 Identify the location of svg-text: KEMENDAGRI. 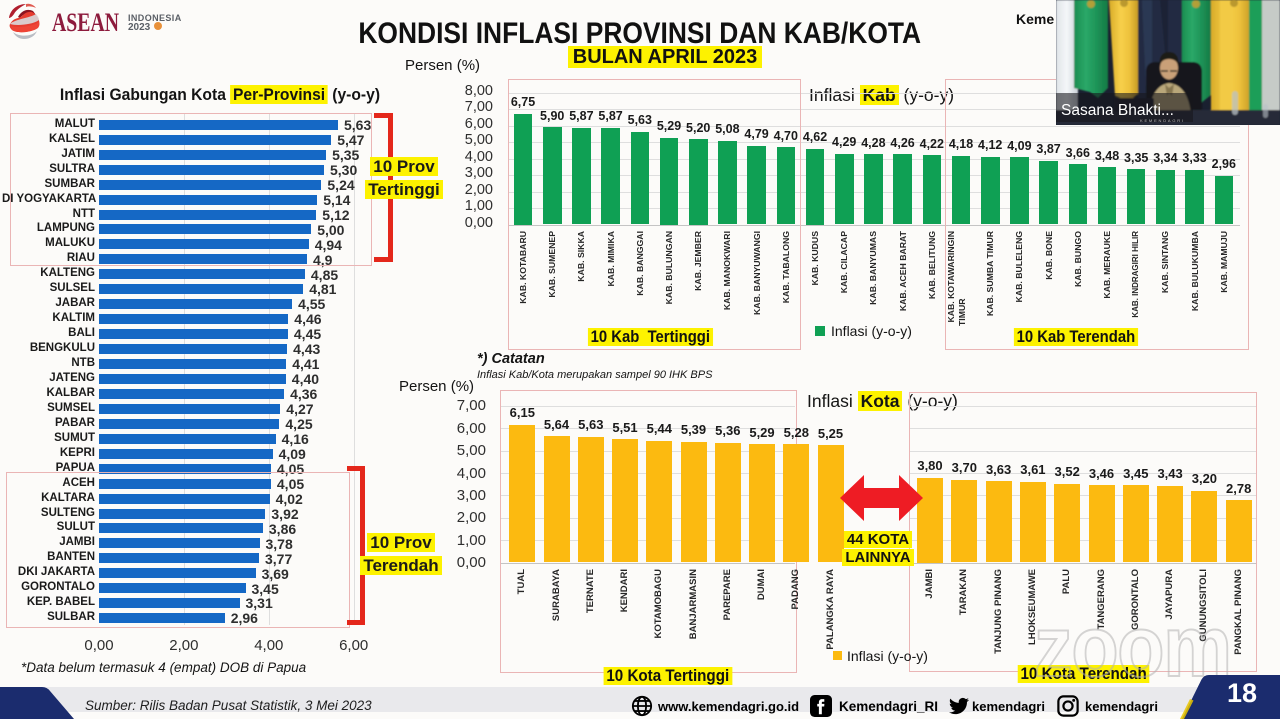
(1162, 120).